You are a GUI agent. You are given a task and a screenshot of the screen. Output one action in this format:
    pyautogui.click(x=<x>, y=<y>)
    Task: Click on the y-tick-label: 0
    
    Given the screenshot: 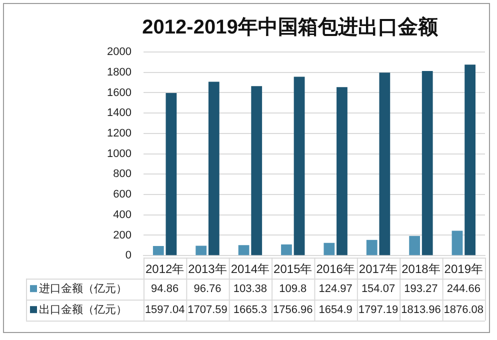 What is the action you would take?
    pyautogui.click(x=128, y=256)
    